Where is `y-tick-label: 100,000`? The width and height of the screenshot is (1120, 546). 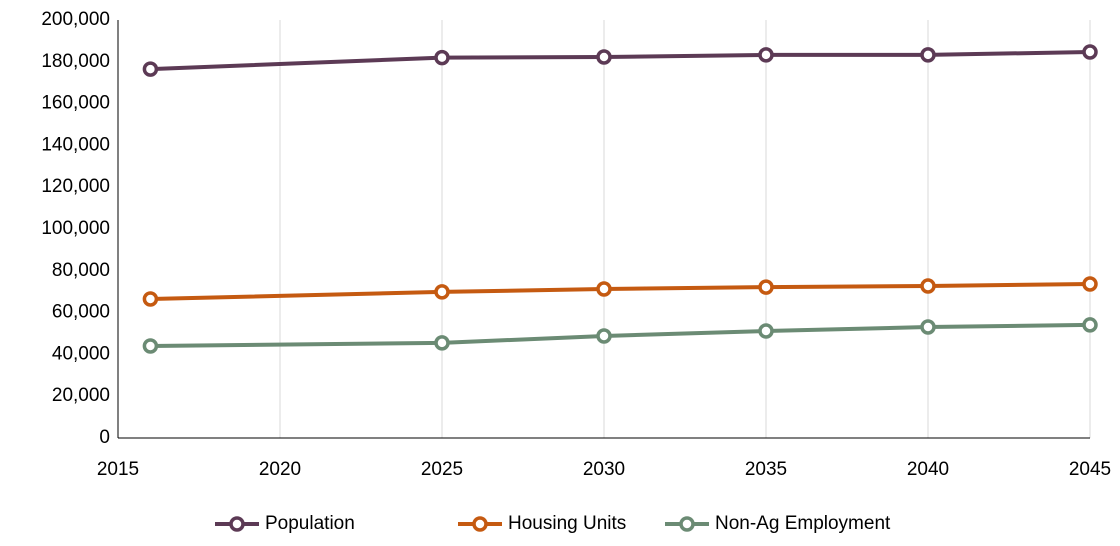 y-tick-label: 100,000 is located at coordinates (75, 228).